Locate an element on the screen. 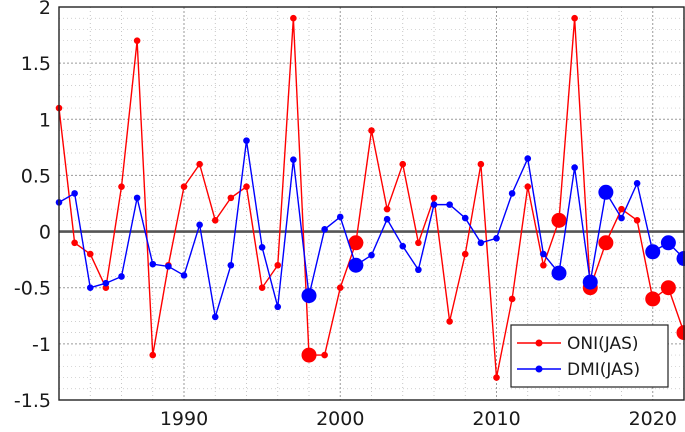 The height and width of the screenshot is (432, 685). x-tick-label: 2000 is located at coordinates (340, 419).